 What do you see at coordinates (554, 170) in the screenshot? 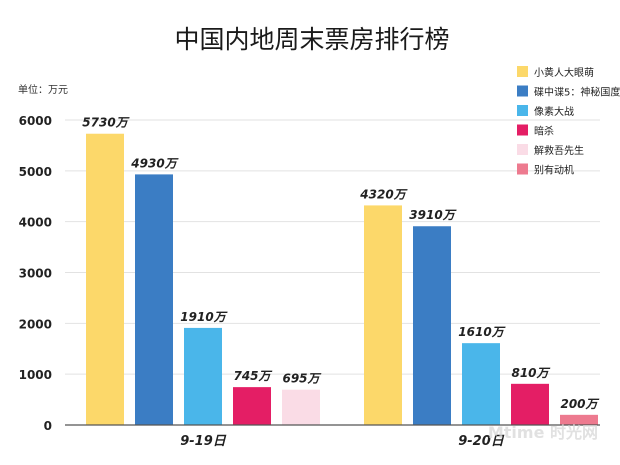
I see `legend-label: 别有动机` at bounding box center [554, 170].